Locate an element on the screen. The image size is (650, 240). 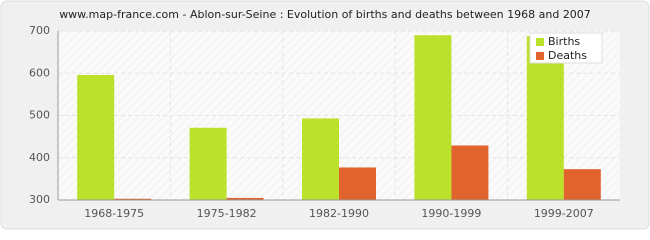
y-tick-label: 400 is located at coordinates (39, 157).